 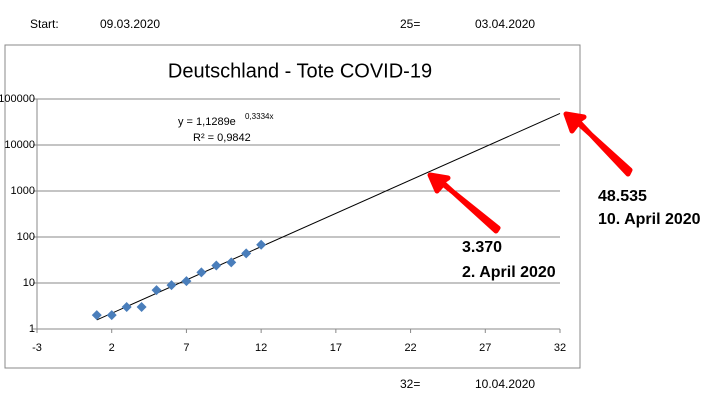 I want to click on x-tick-label: 17, so click(x=336, y=348).